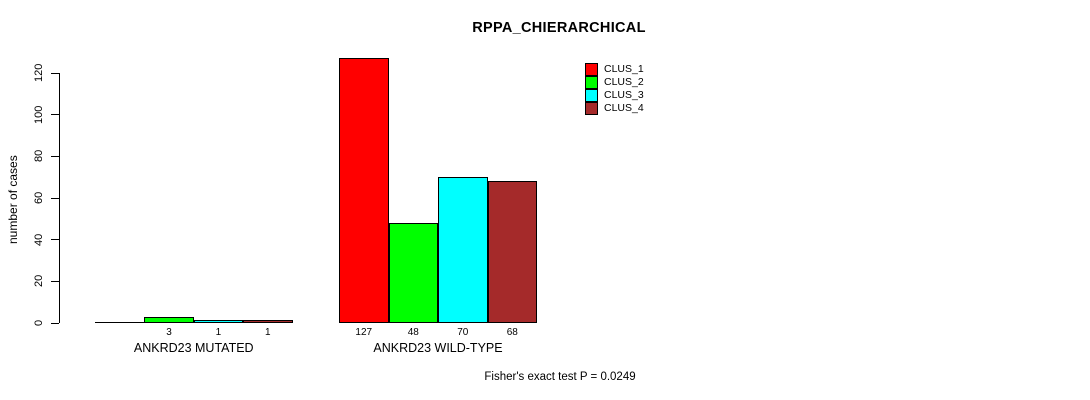 The image size is (1090, 400). What do you see at coordinates (39, 73) in the screenshot?
I see `y-tick-label: 120` at bounding box center [39, 73].